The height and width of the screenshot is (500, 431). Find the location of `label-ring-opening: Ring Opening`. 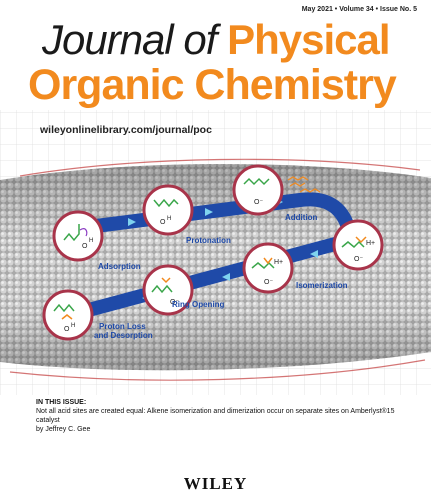

label-ring-opening: Ring Opening is located at coordinates (198, 304).